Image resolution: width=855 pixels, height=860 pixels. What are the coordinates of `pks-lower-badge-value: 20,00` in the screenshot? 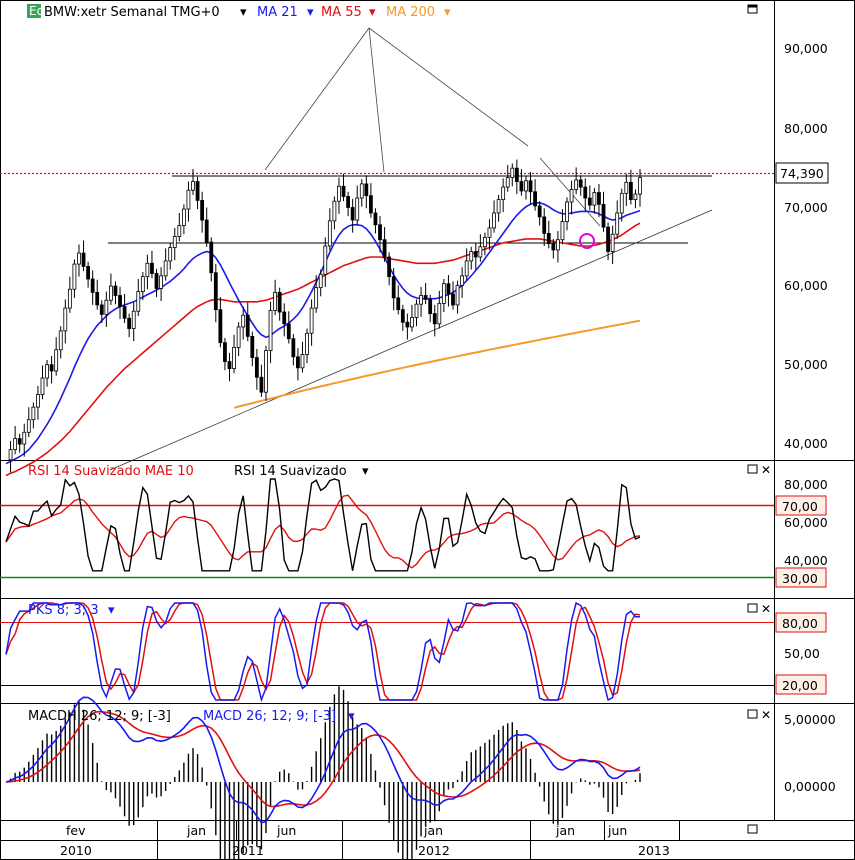 It's located at (800, 685).